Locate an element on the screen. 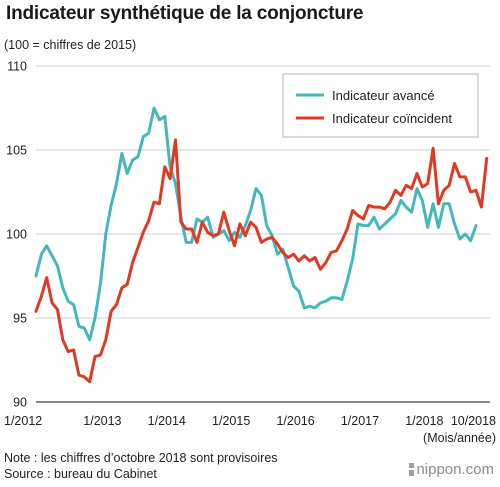  legend-label-coincident: Indicateur coïncident is located at coordinates (392, 118).